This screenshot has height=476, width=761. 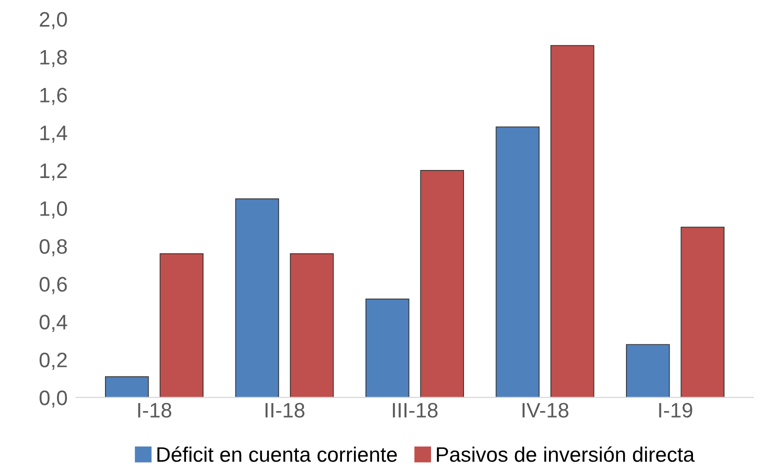 What do you see at coordinates (155, 410) in the screenshot?
I see `x-tick-label: I-18` at bounding box center [155, 410].